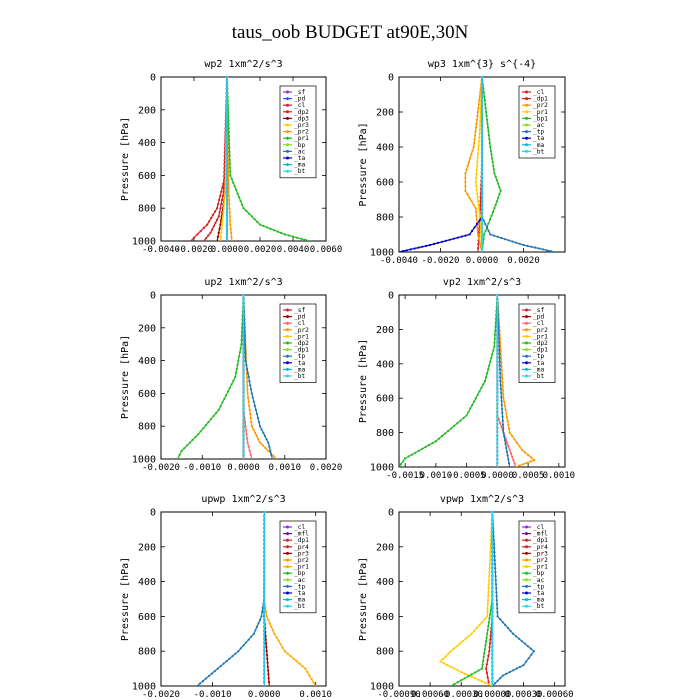 Image resolution: width=700 pixels, height=700 pixels. What do you see at coordinates (540, 534) in the screenshot?
I see `legend-label: _mfl` at bounding box center [540, 534].